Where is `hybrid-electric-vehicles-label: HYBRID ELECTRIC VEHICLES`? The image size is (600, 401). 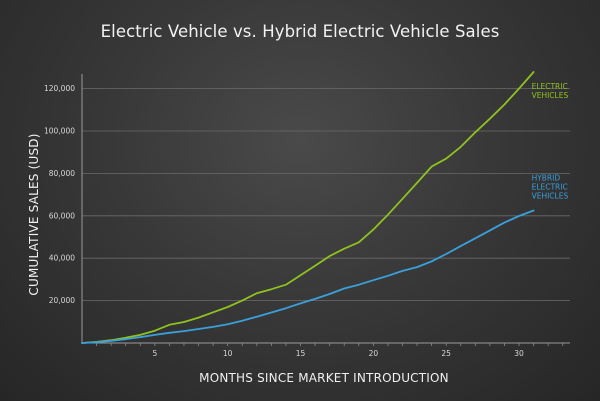 hybrid-electric-vehicles-label: HYBRID ELECTRIC VEHICLES is located at coordinates (550, 187).